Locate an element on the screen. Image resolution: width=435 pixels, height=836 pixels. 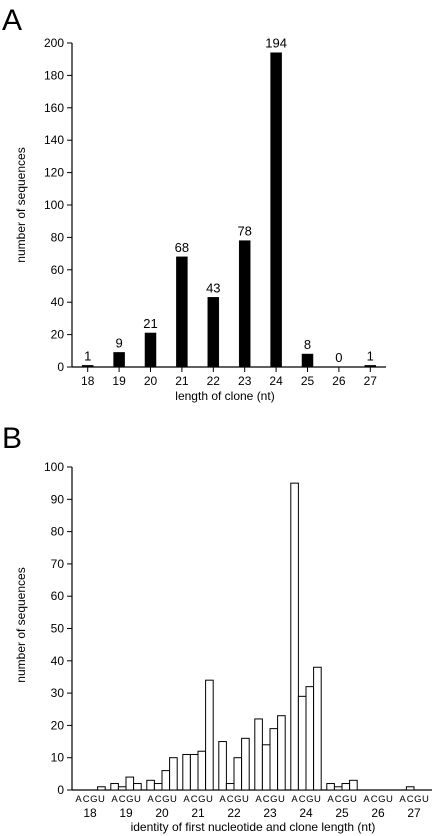
panel-a-x-tick-label: 18 is located at coordinates (88, 381).